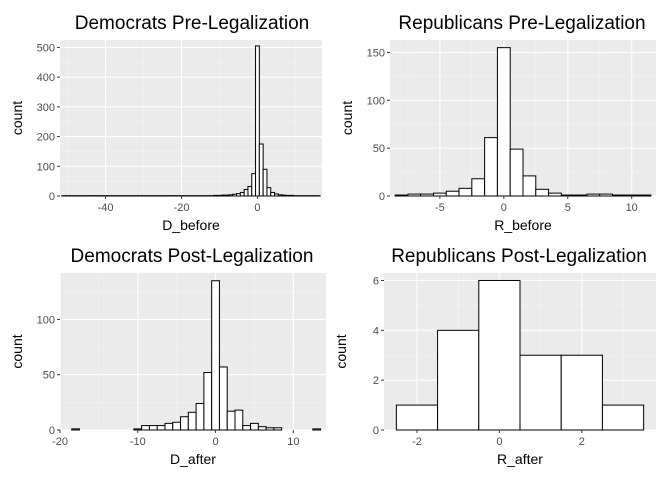 The image size is (672, 480). What do you see at coordinates (376, 381) in the screenshot?
I see `y-tick-label: 2` at bounding box center [376, 381].